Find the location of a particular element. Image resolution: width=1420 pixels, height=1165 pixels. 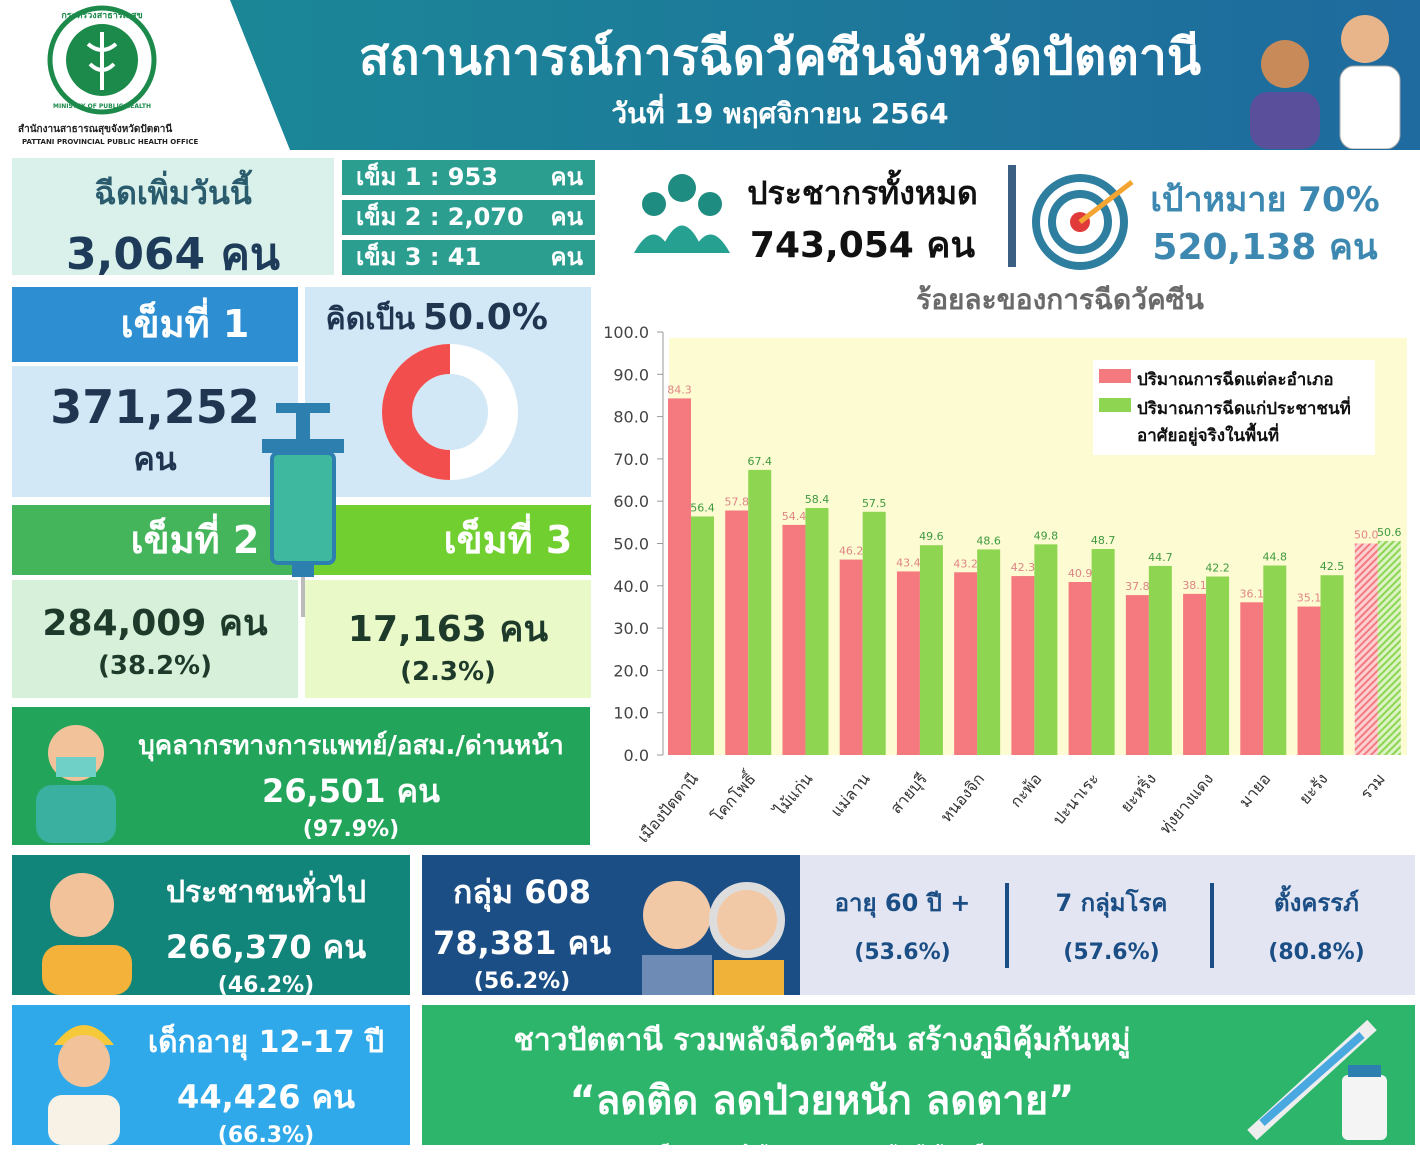

value-label: 48.7 is located at coordinates (1103, 540).